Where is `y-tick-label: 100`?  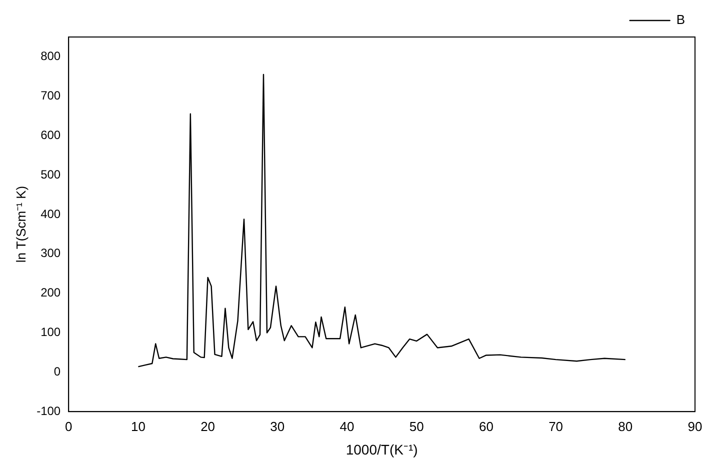 y-tick-label: 100 is located at coordinates (50, 332).